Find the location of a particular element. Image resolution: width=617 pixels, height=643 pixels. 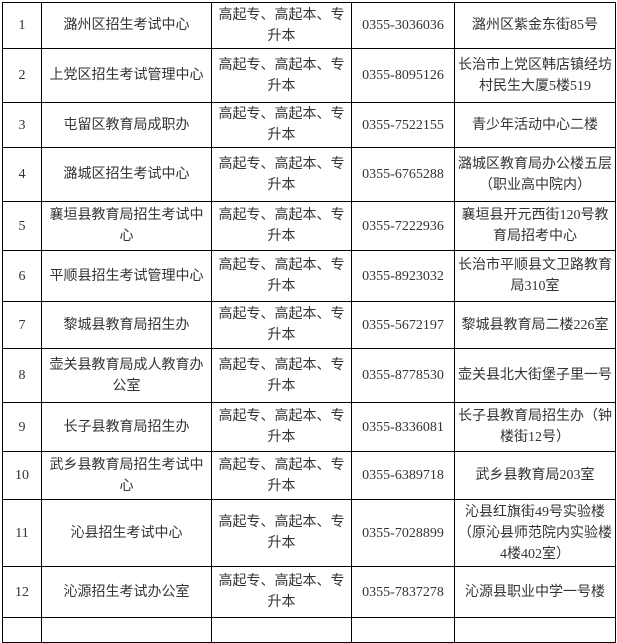

cell-row-number: 12 is located at coordinates (22, 592).